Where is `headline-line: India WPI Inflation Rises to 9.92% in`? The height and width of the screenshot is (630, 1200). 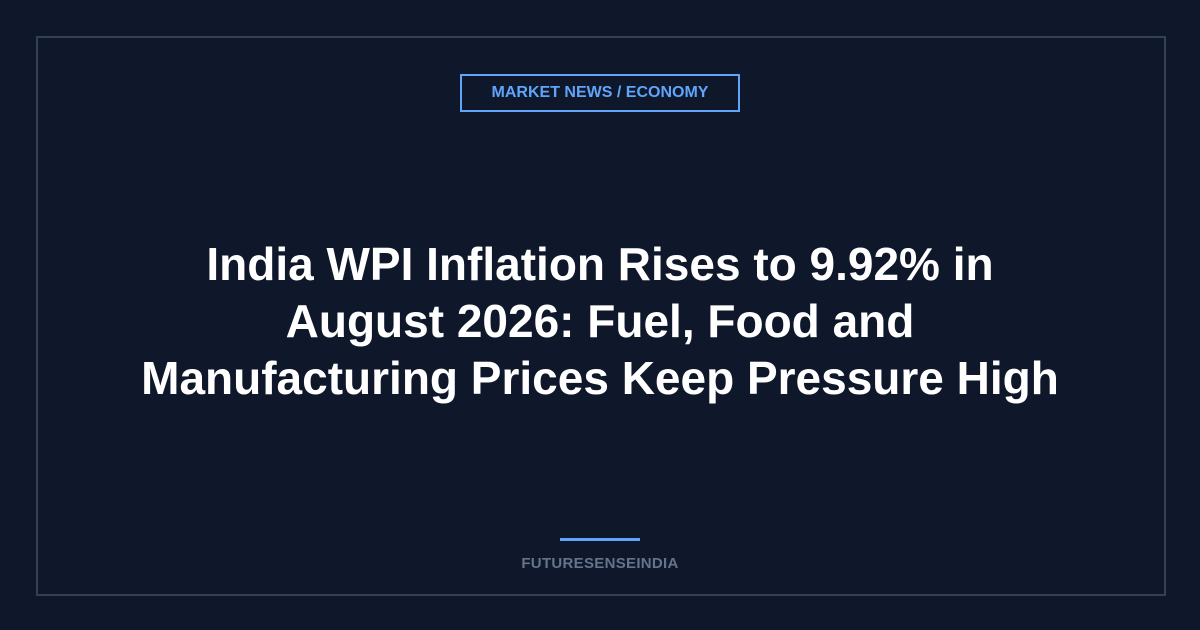
headline-line: India WPI Inflation Rises to 9.92% in is located at coordinates (600, 264).